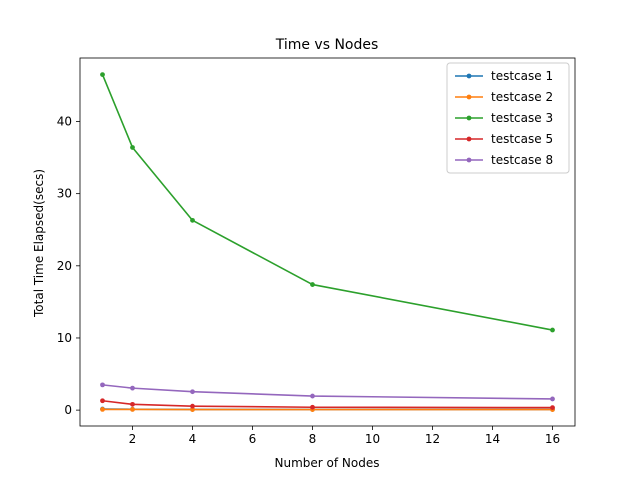  What do you see at coordinates (522, 97) in the screenshot?
I see `legend-label: testcase 2` at bounding box center [522, 97].